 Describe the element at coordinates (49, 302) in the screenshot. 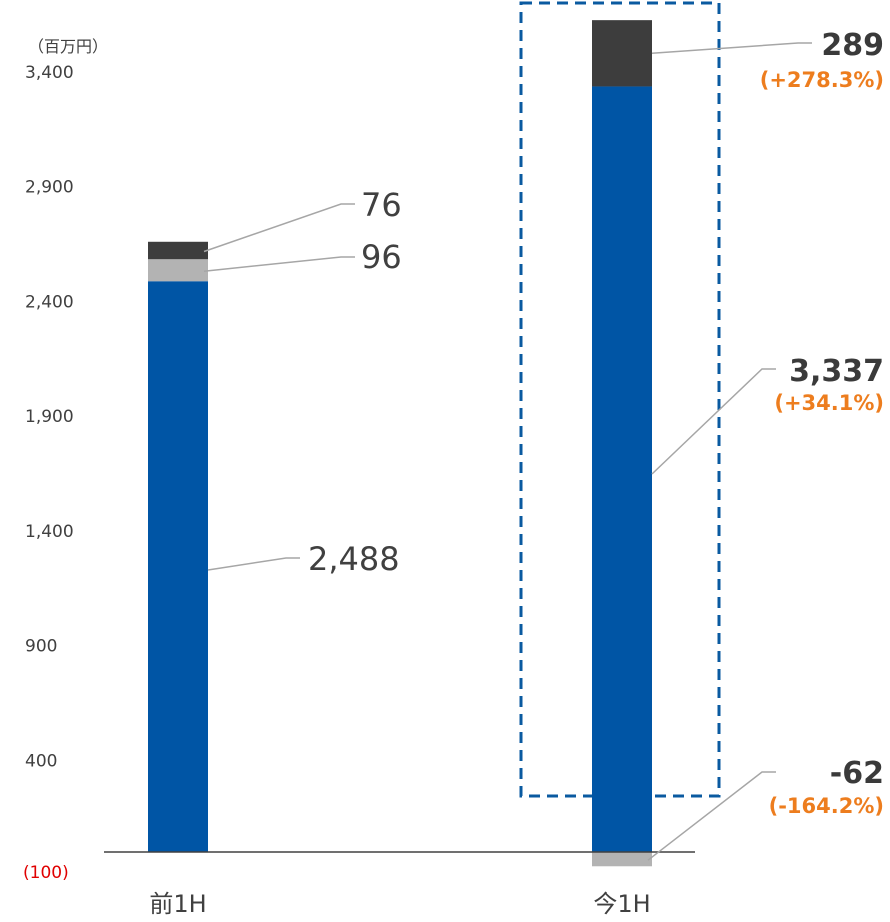

I see `y-tick-label: 2,400` at that location.